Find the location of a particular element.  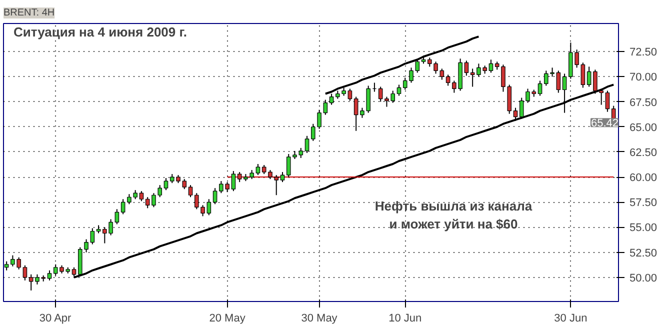

y-tick-label: 57.50 is located at coordinates (644, 203).